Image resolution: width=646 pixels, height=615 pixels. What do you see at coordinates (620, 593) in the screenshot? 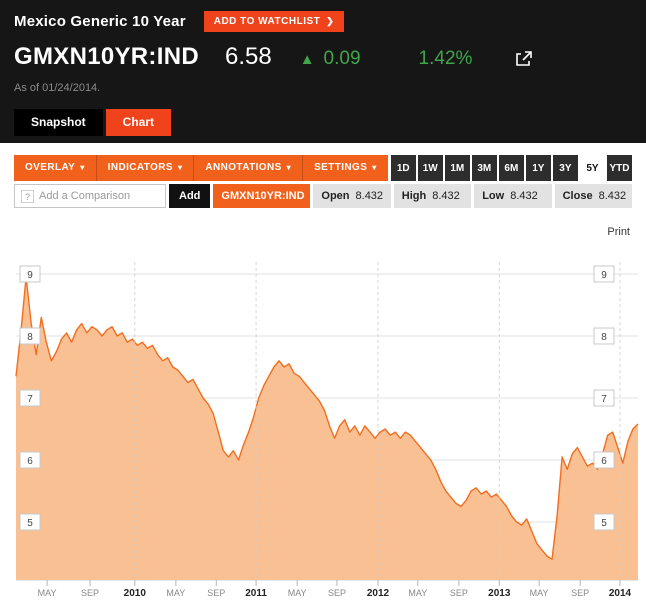
I see `svg-text: 2014` at bounding box center [620, 593].